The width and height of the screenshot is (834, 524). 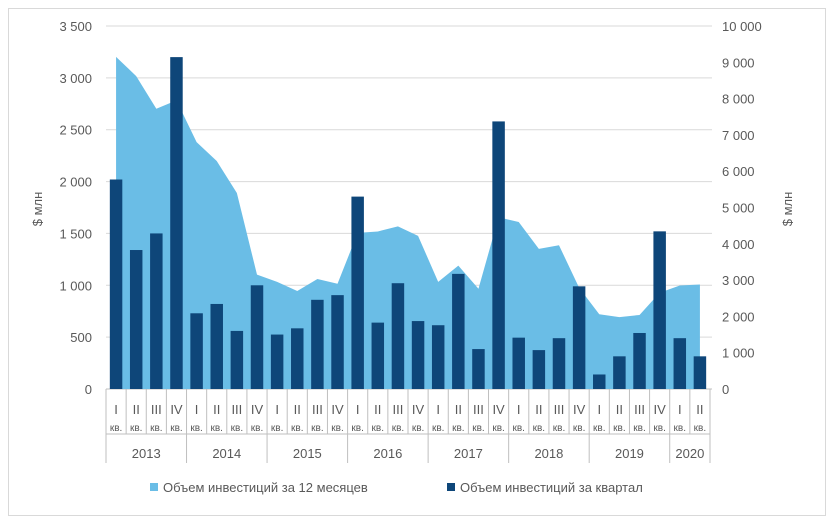 I want to click on legend-label-12m: Объем инвестиций за 12 месяцев, so click(x=265, y=487).